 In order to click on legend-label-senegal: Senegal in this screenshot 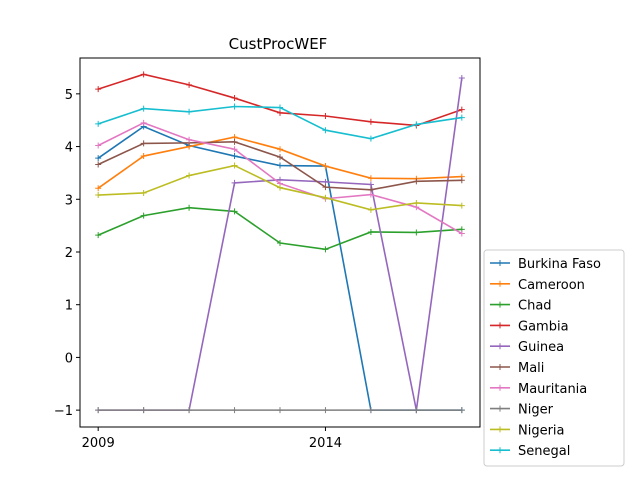, I will do `click(544, 451)`.